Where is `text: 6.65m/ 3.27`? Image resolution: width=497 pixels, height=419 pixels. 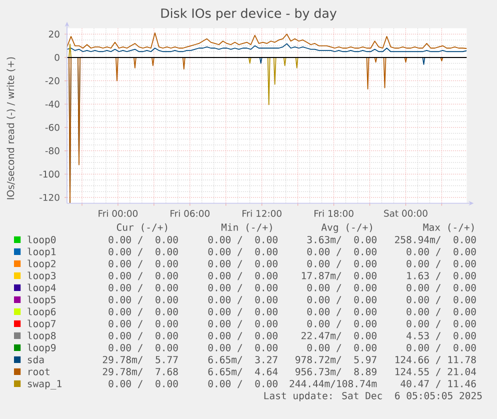
text: 6.65m/ 3.27 is located at coordinates (243, 360).